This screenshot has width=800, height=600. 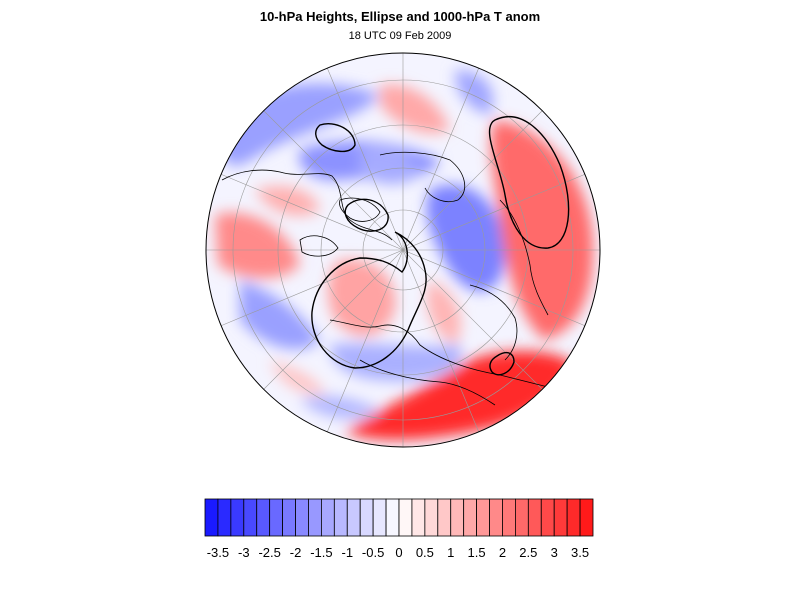 What do you see at coordinates (269, 552) in the screenshot?
I see `colorbar-tick-label: -2.5` at bounding box center [269, 552].